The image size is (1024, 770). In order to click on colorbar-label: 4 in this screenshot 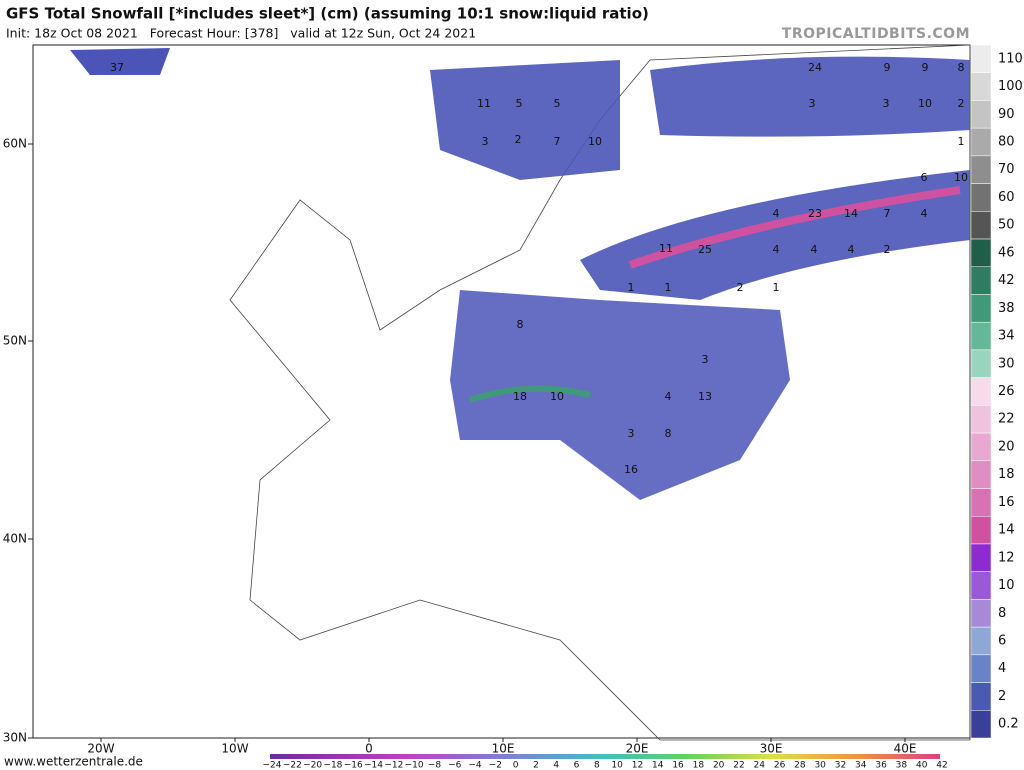, I will do `click(1002, 668)`.